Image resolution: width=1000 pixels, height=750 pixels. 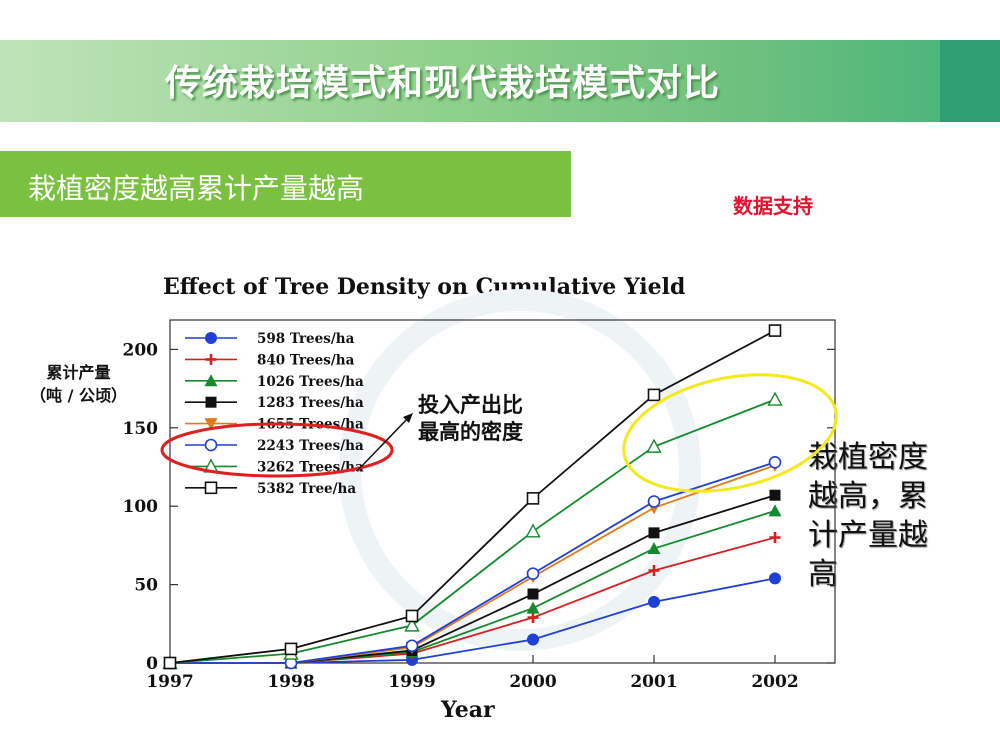 What do you see at coordinates (78, 384) in the screenshot?
I see `y-axis-label: 累计产量 （吨 / 公顷）` at bounding box center [78, 384].